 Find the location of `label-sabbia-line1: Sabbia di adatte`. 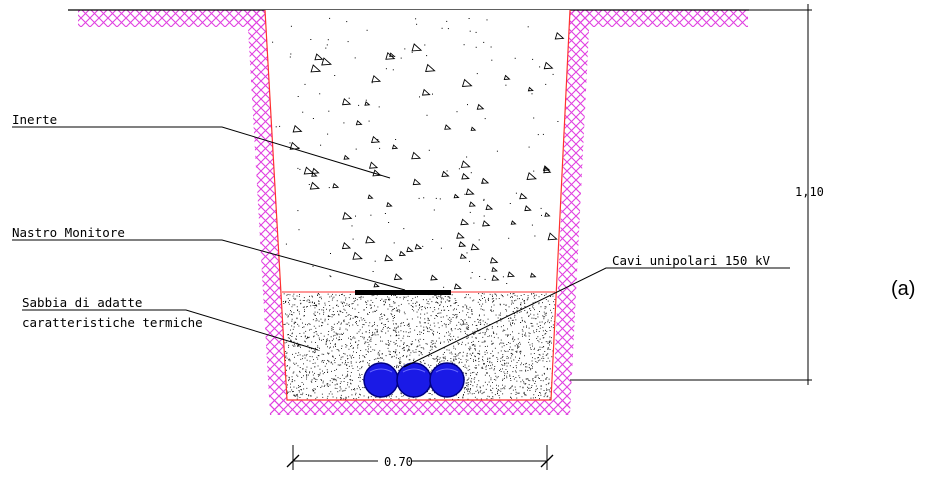

label-sabbia-line1: Sabbia di adatte is located at coordinates (82, 302).